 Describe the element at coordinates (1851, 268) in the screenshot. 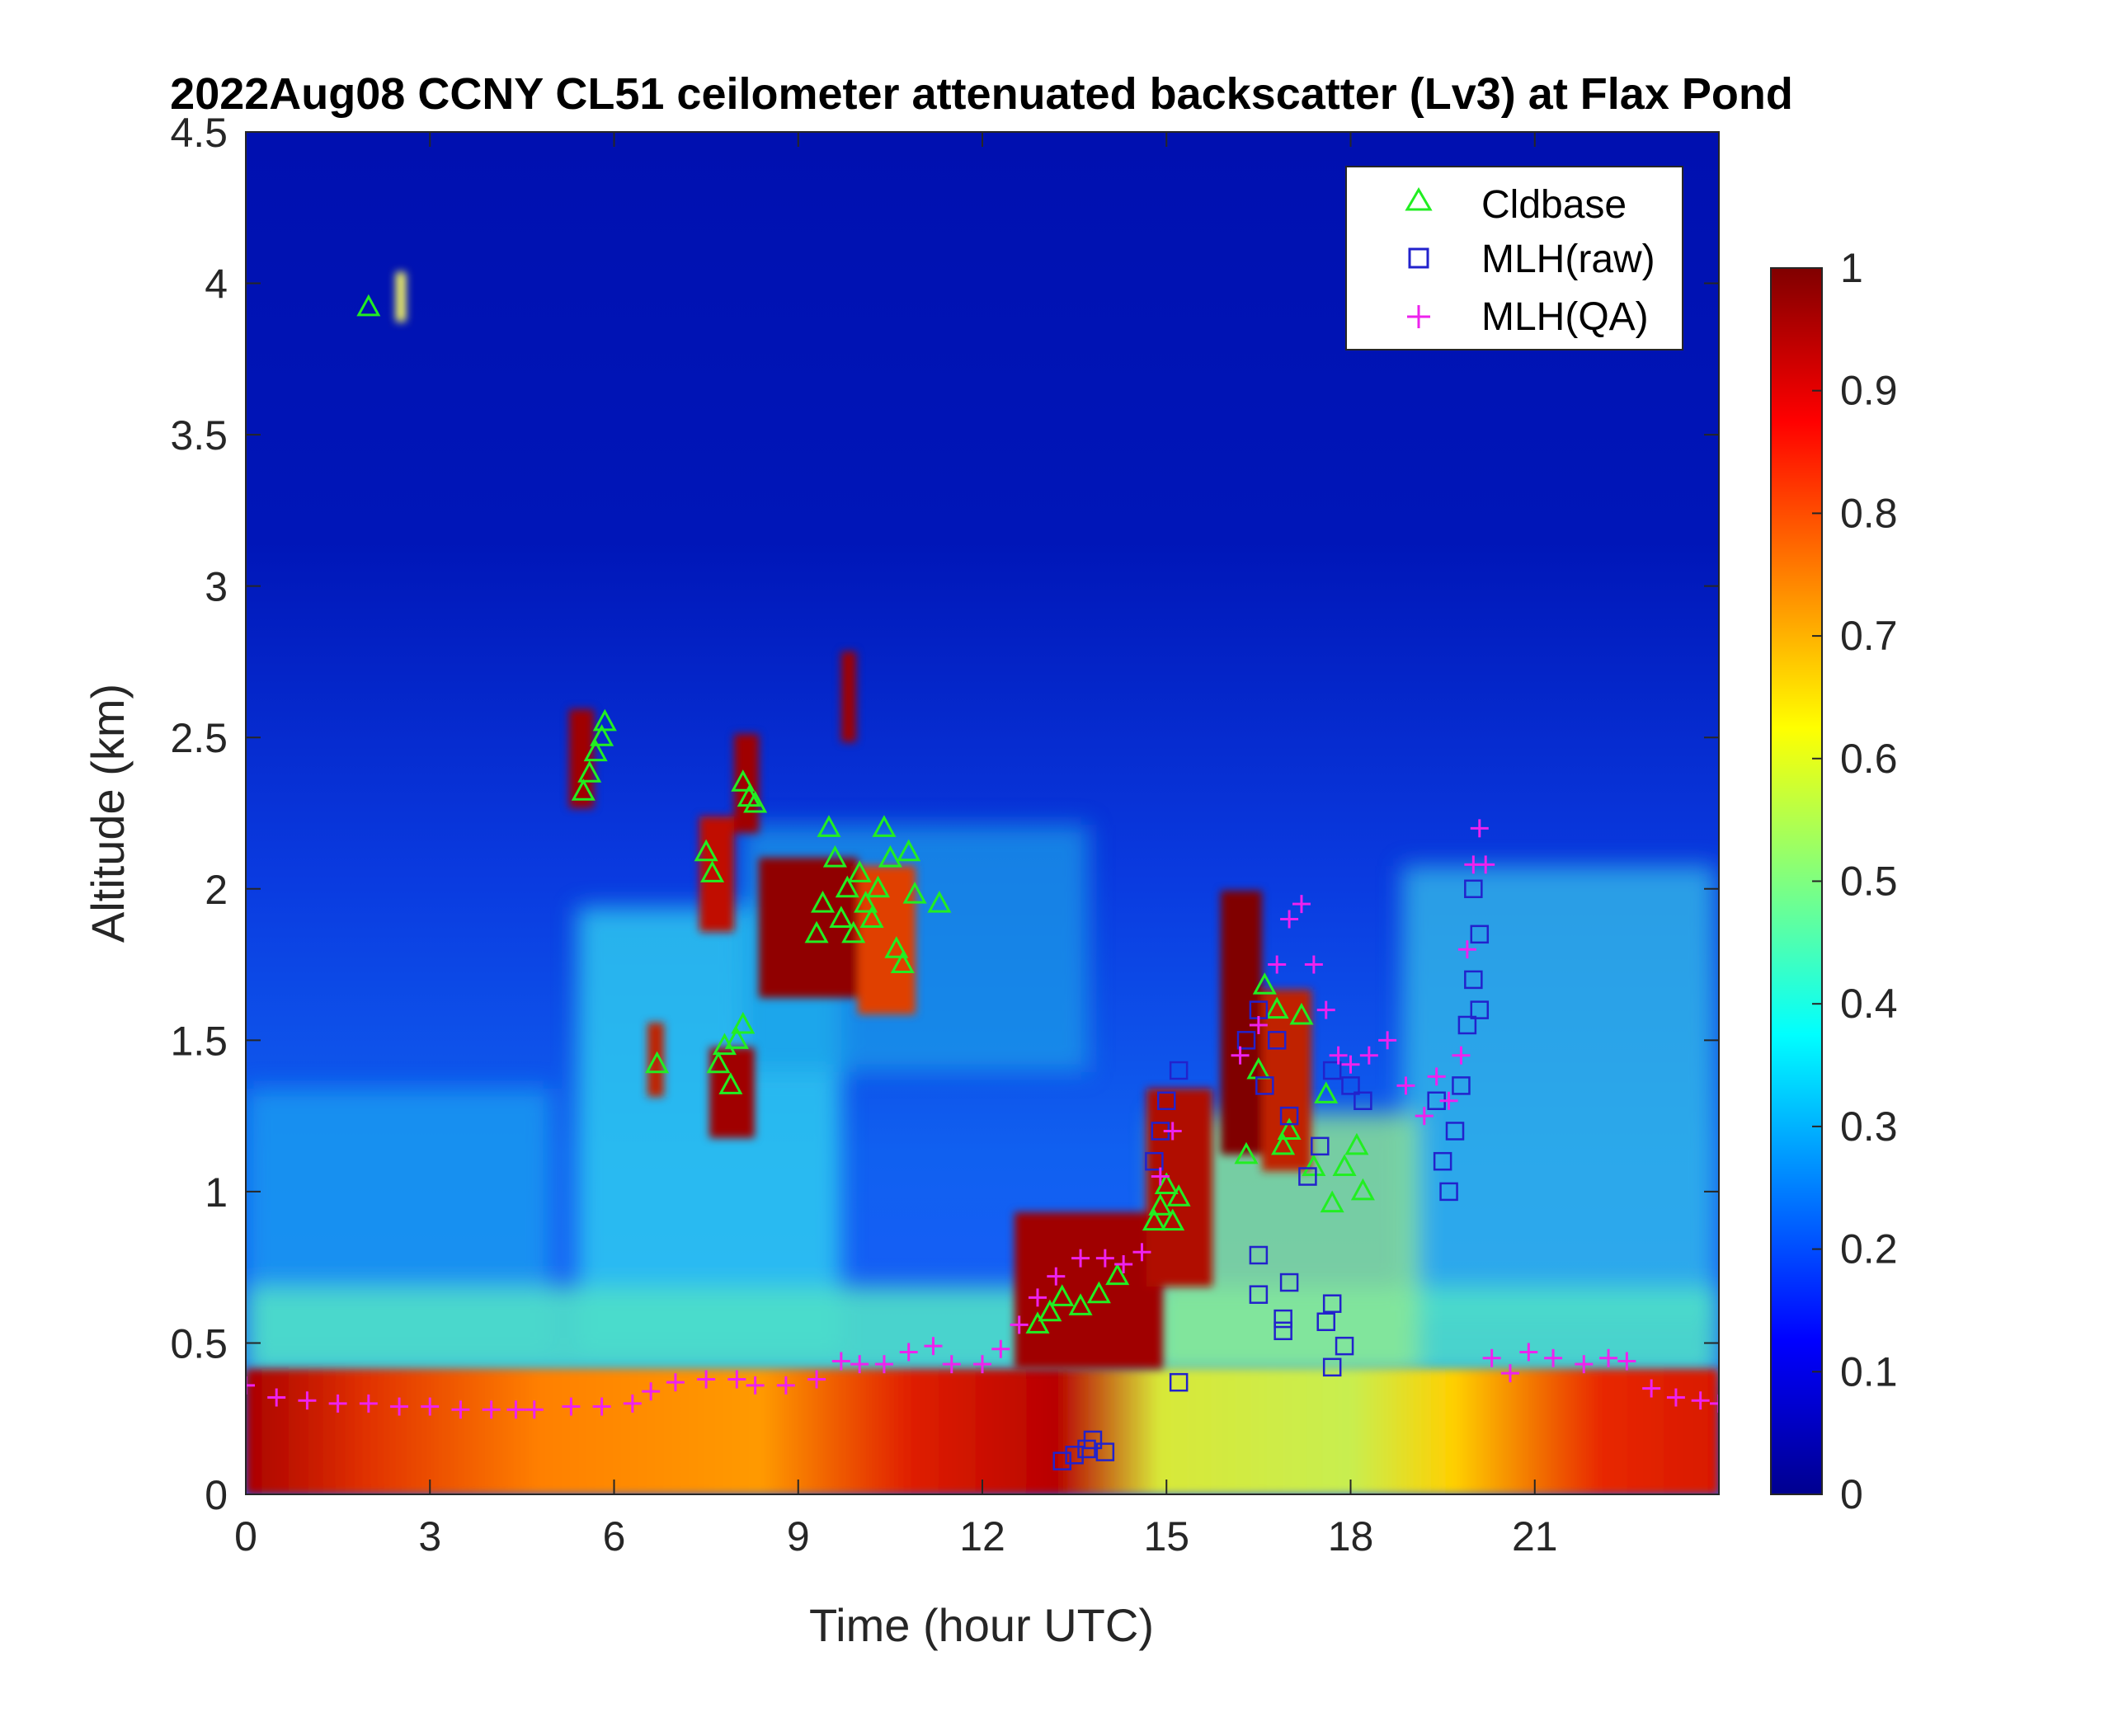

I see `colorbar-tick-label: 1` at that location.